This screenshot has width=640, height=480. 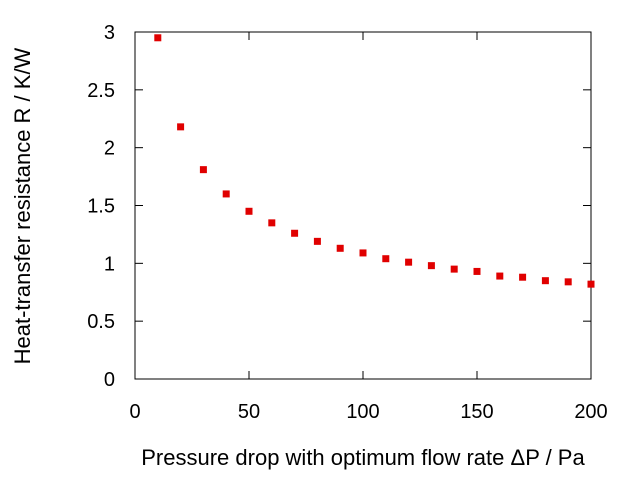 I want to click on y-tick-label: 2, so click(x=109, y=149).